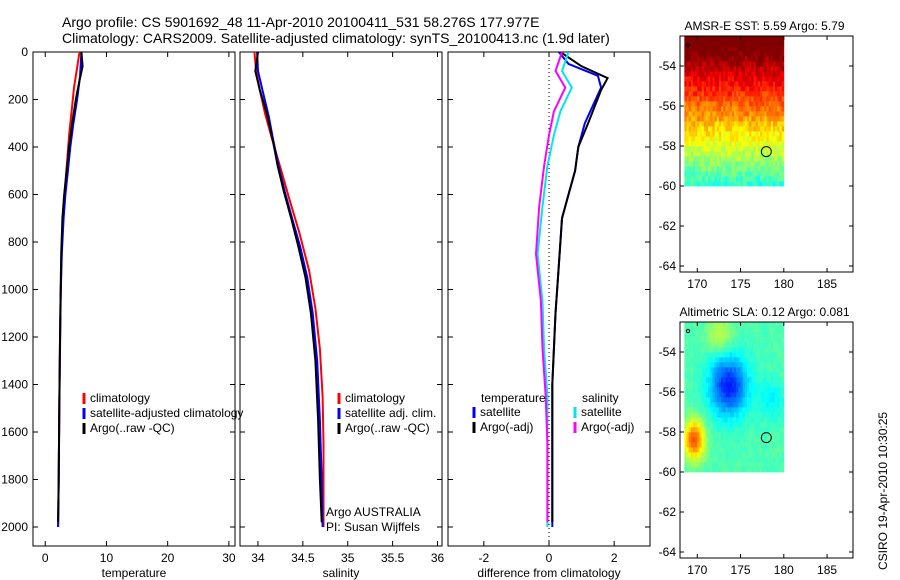 This screenshot has height=580, width=900. What do you see at coordinates (580, 287) in the screenshot?
I see `series-line-temperature-argo-adj-` at bounding box center [580, 287].